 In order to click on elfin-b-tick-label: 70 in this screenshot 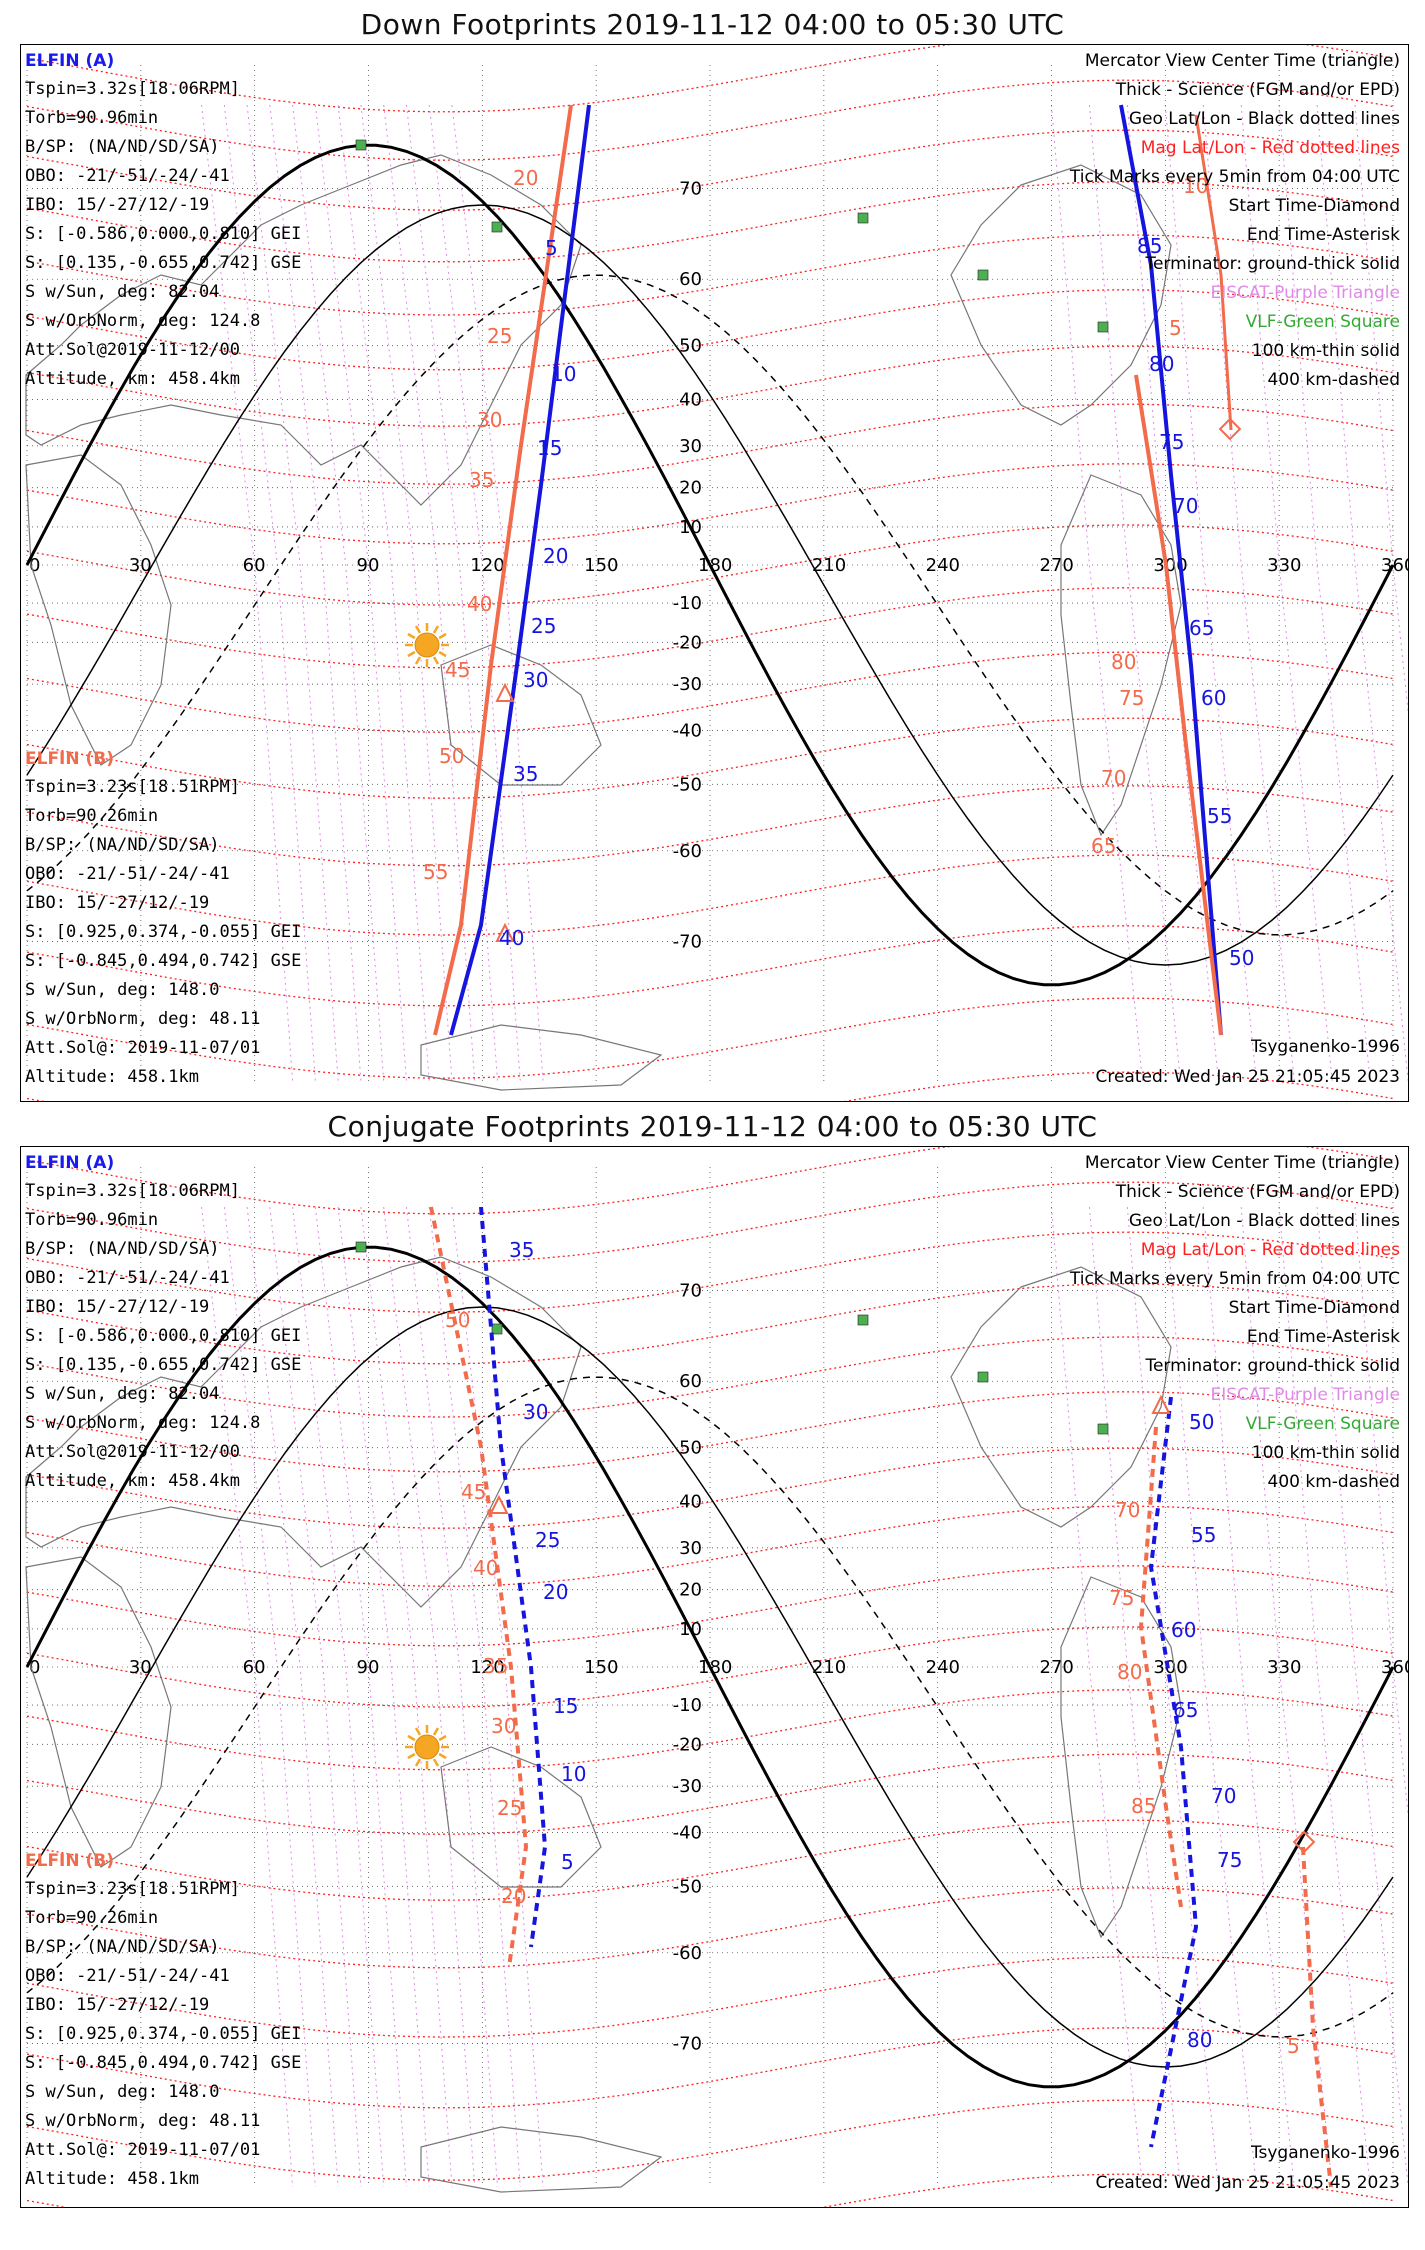, I will do `click(1113, 778)`.